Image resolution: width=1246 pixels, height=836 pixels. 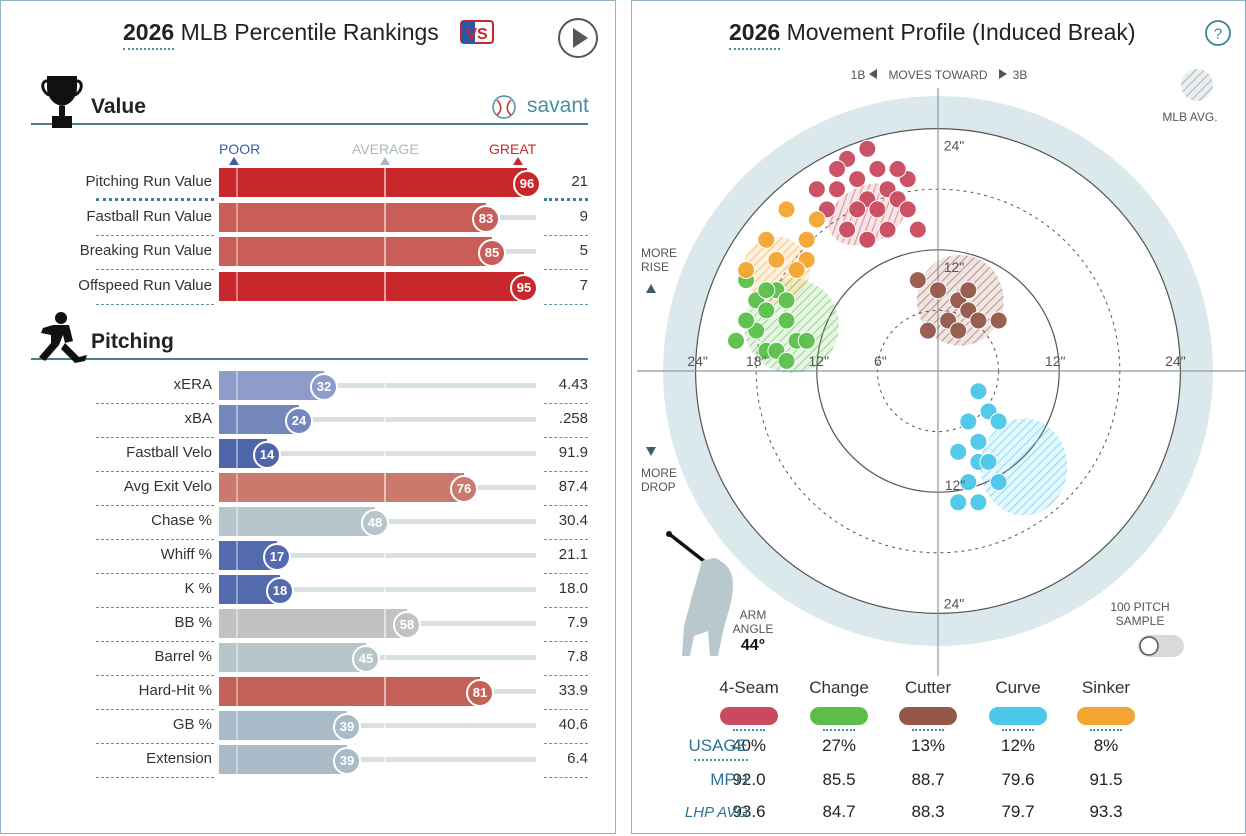 I want to click on row-label-usage: USAGE, so click(x=718, y=745).